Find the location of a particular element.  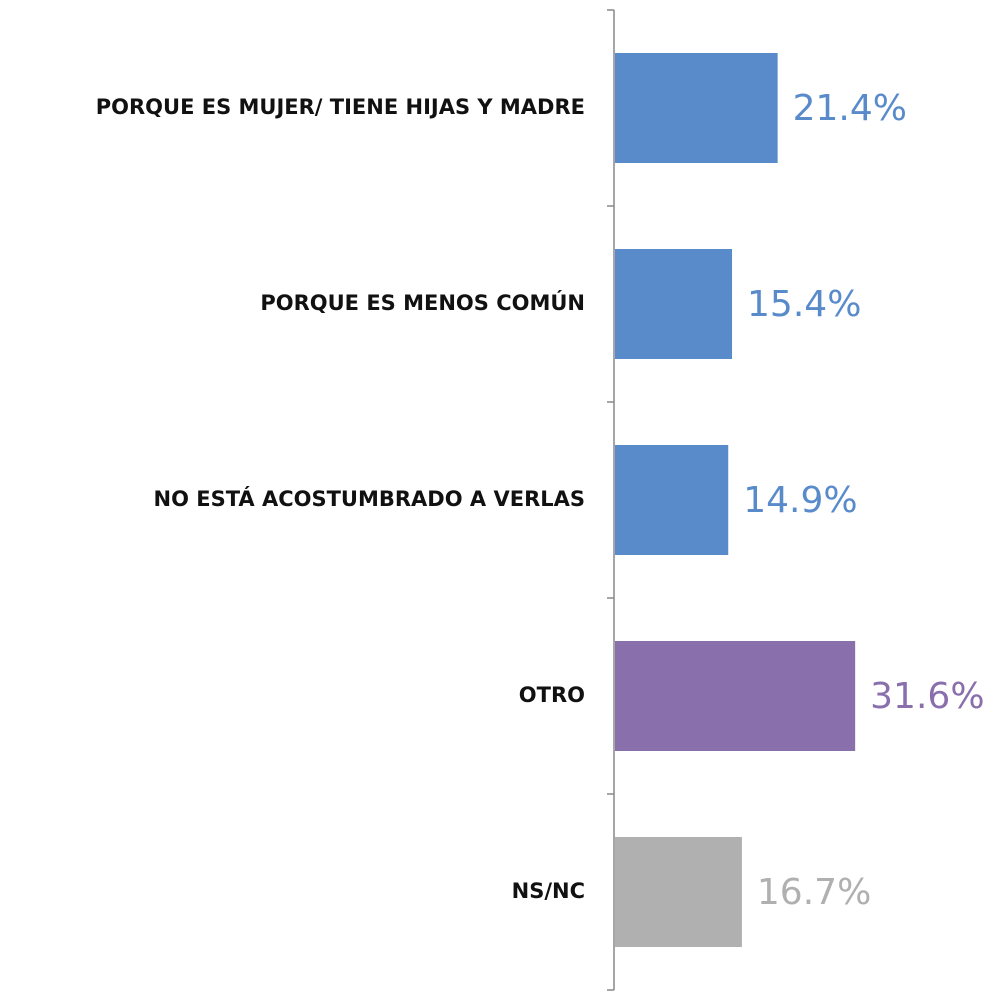

value-label: 14.9% is located at coordinates (800, 500).